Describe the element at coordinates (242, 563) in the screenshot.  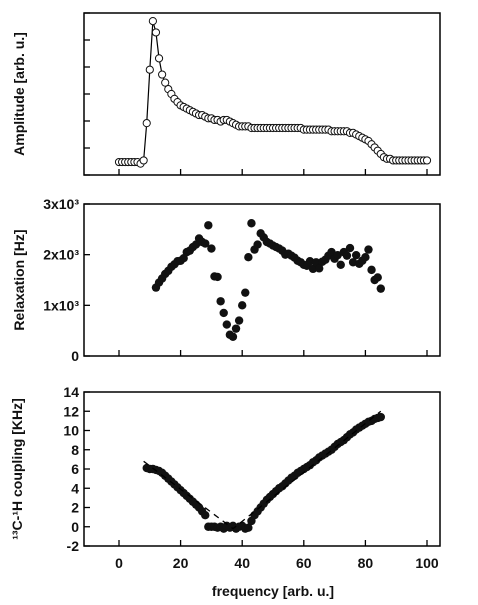
I see `x-tick-label: 40` at that location.